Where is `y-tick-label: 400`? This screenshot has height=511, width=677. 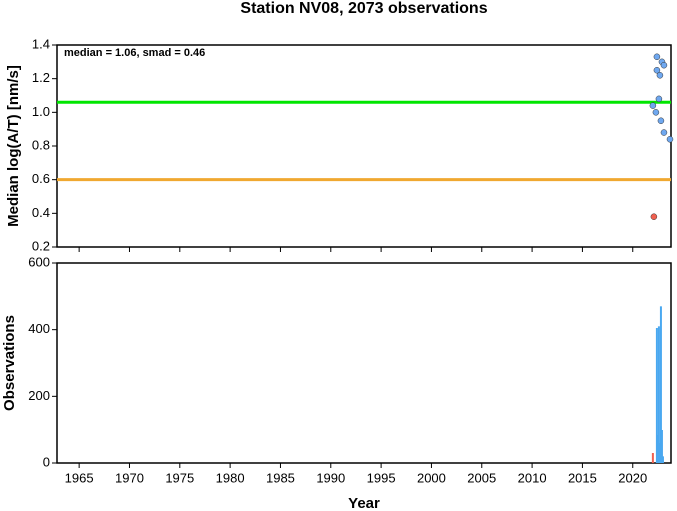 y-tick-label: 400 is located at coordinates (39, 328).